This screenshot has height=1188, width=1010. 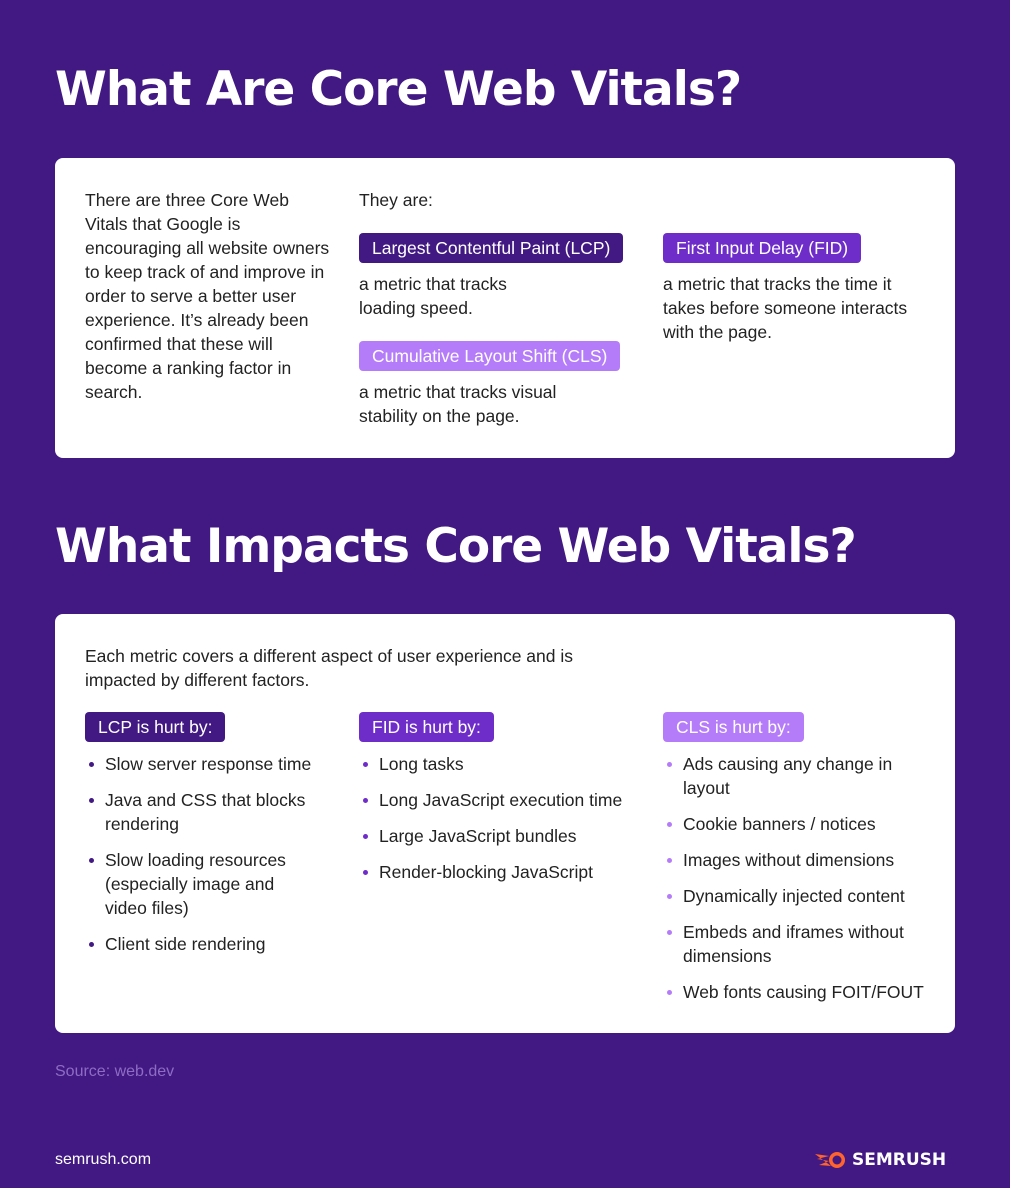 I want to click on list-item: Render-blocking JavaScript, so click(x=509, y=872).